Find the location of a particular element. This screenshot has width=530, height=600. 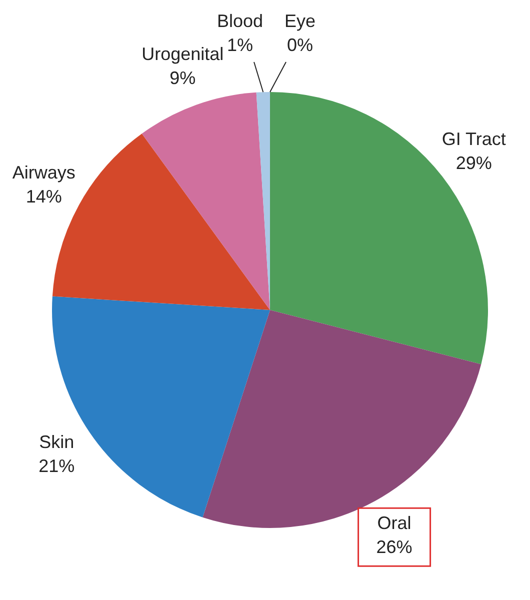

slice-label: Skin is located at coordinates (56, 442).